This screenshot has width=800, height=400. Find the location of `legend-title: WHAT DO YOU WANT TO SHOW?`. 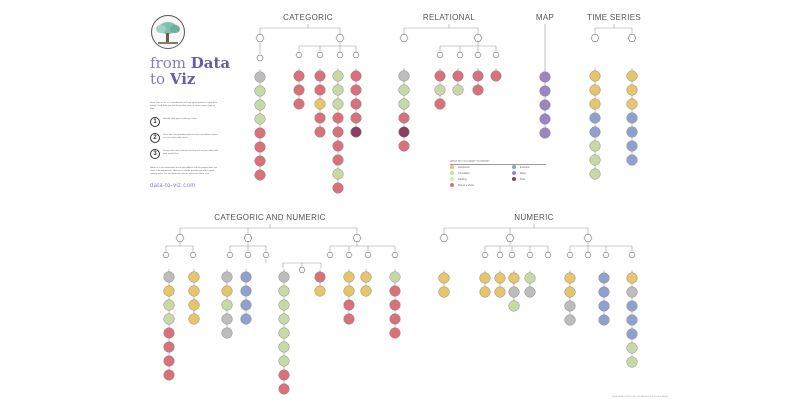

legend-title: WHAT DO YOU WANT TO SHOW? is located at coordinates (498, 162).